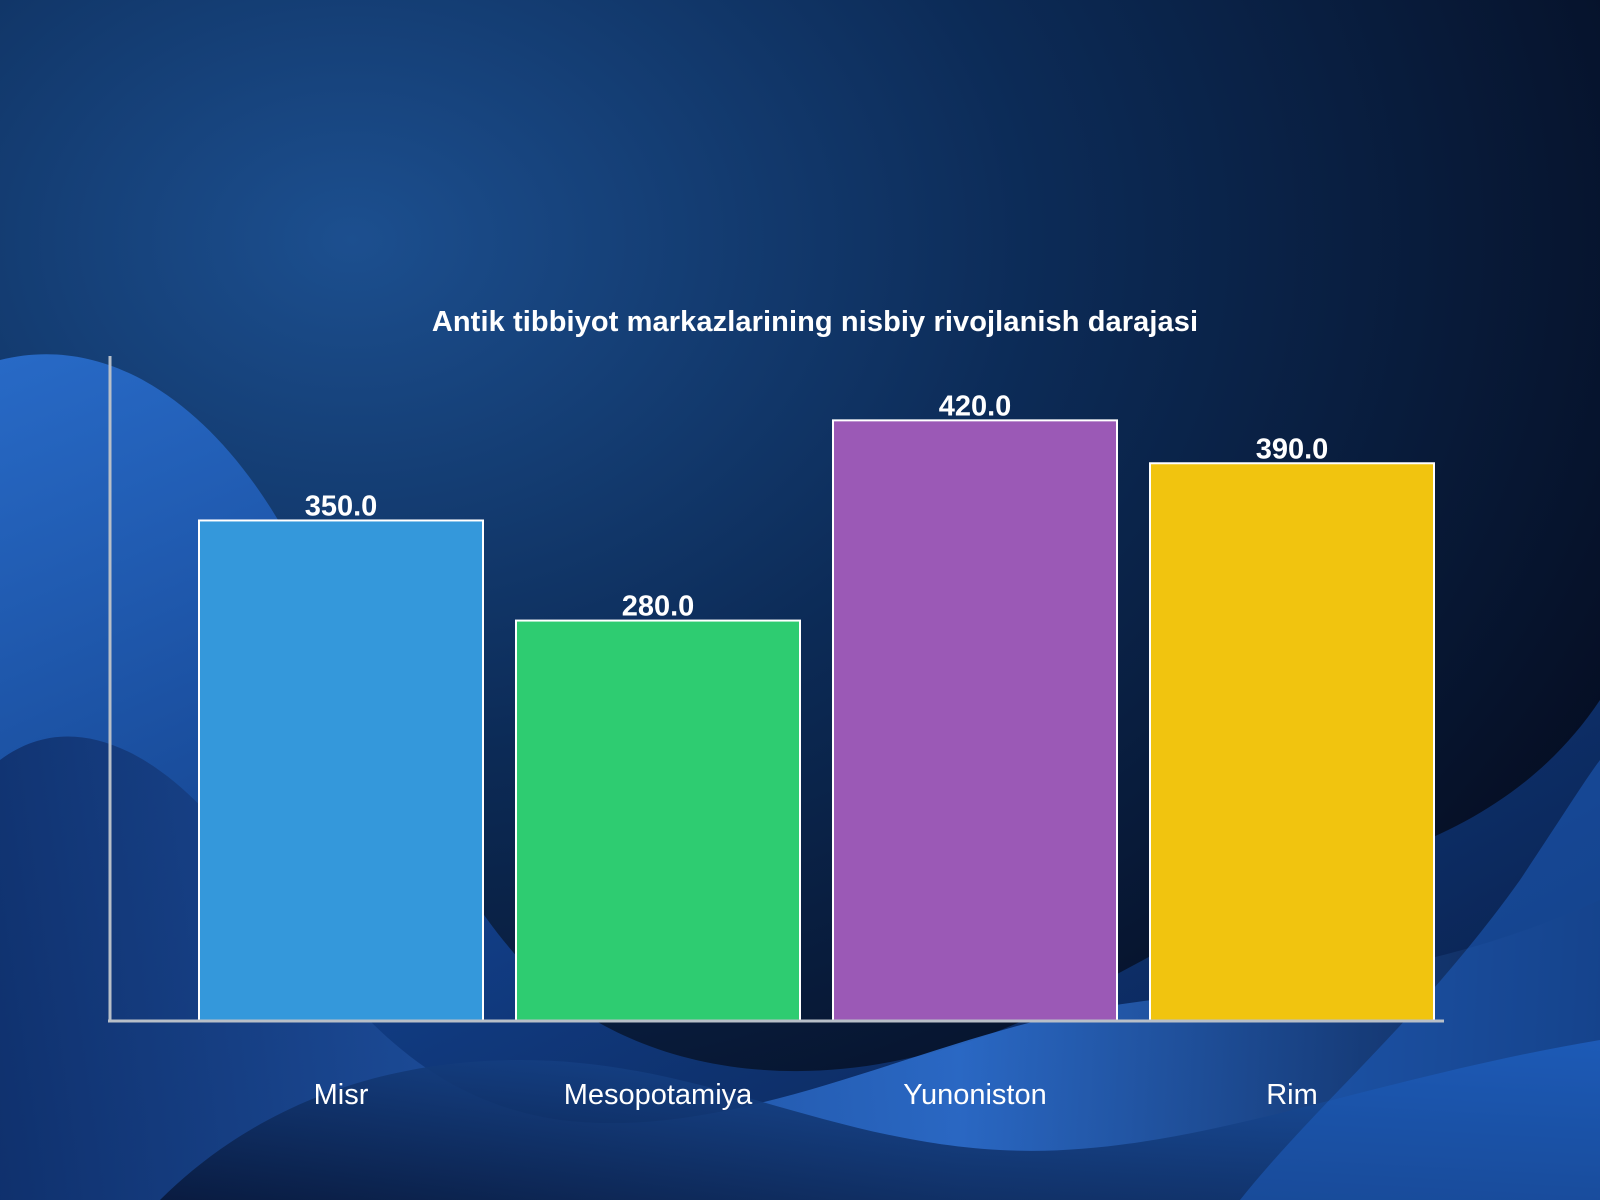 The height and width of the screenshot is (1200, 1600). What do you see at coordinates (1292, 1095) in the screenshot?
I see `category-label-rim: Rim` at bounding box center [1292, 1095].